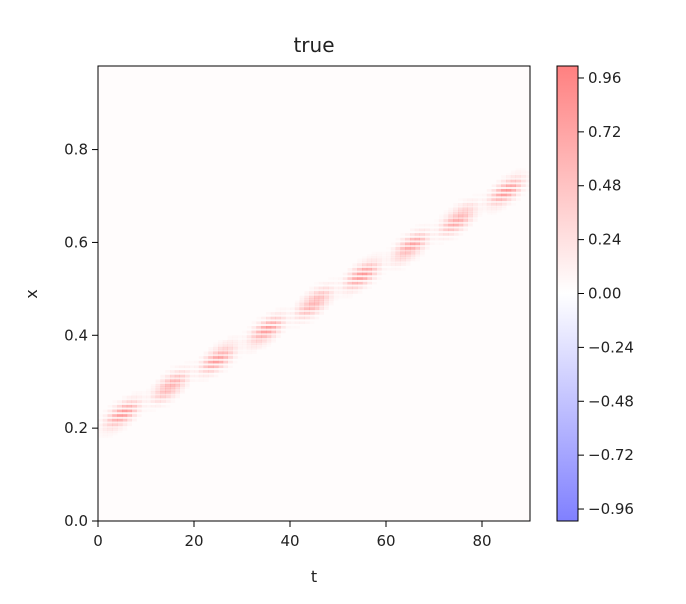 Image resolution: width=686 pixels, height=604 pixels. What do you see at coordinates (567, 293) in the screenshot?
I see `colorbar` at bounding box center [567, 293].